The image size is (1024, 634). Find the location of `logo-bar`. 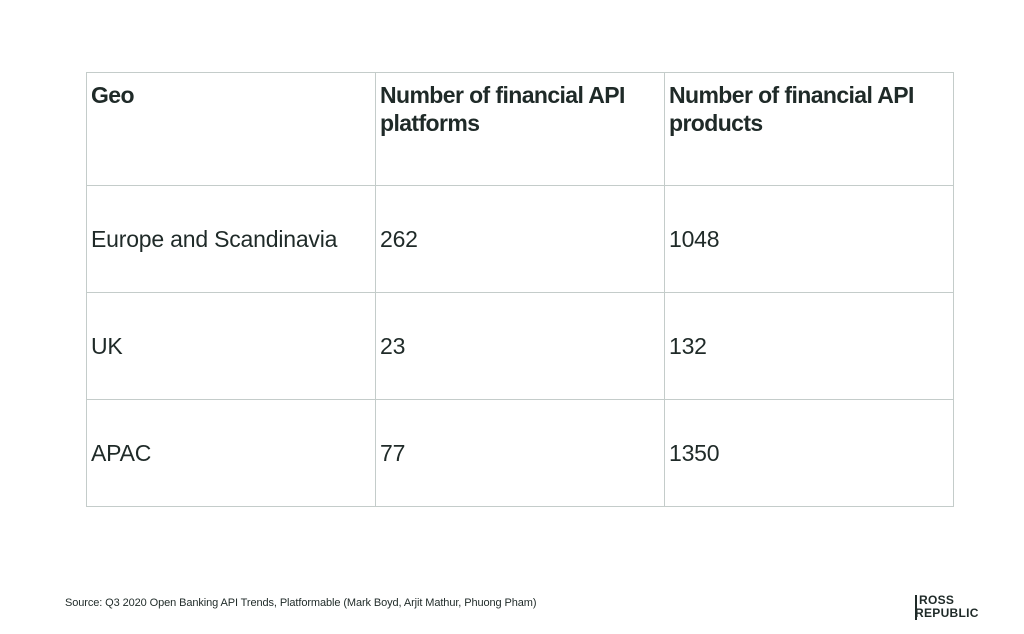

logo-bar is located at coordinates (916, 607).